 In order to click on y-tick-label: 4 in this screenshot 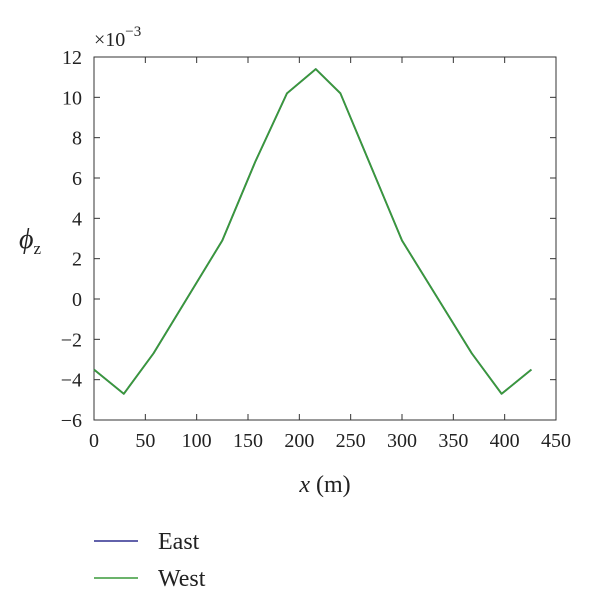, I will do `click(77, 219)`.